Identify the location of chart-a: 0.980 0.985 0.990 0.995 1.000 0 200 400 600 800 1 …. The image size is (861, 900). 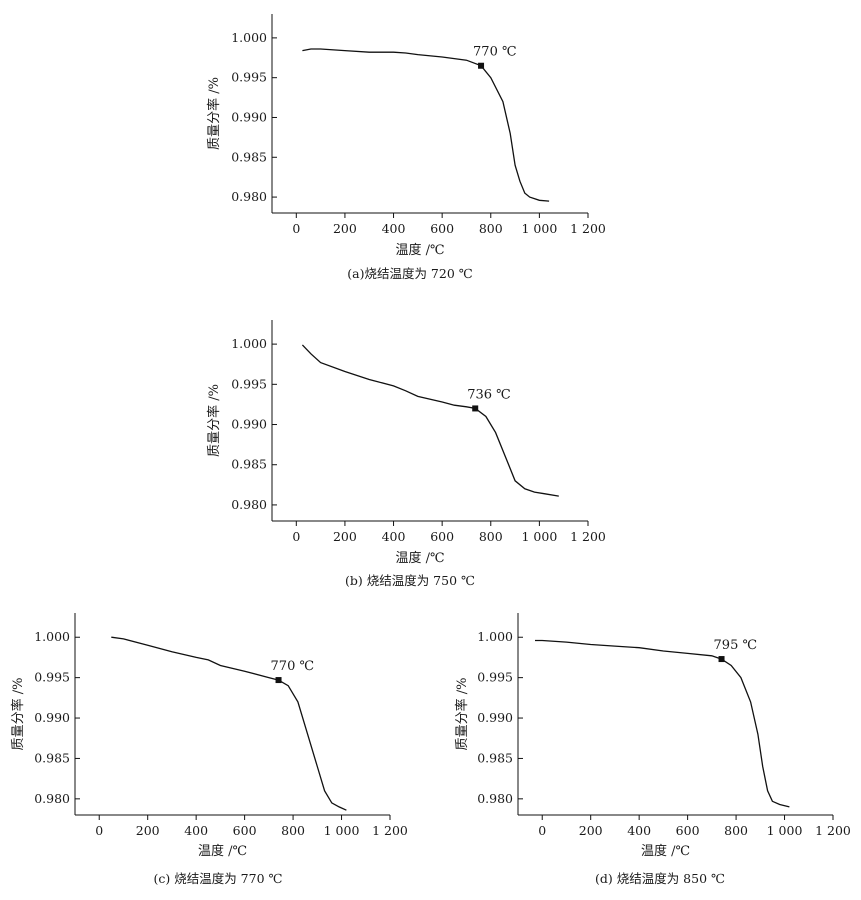
(406, 147).